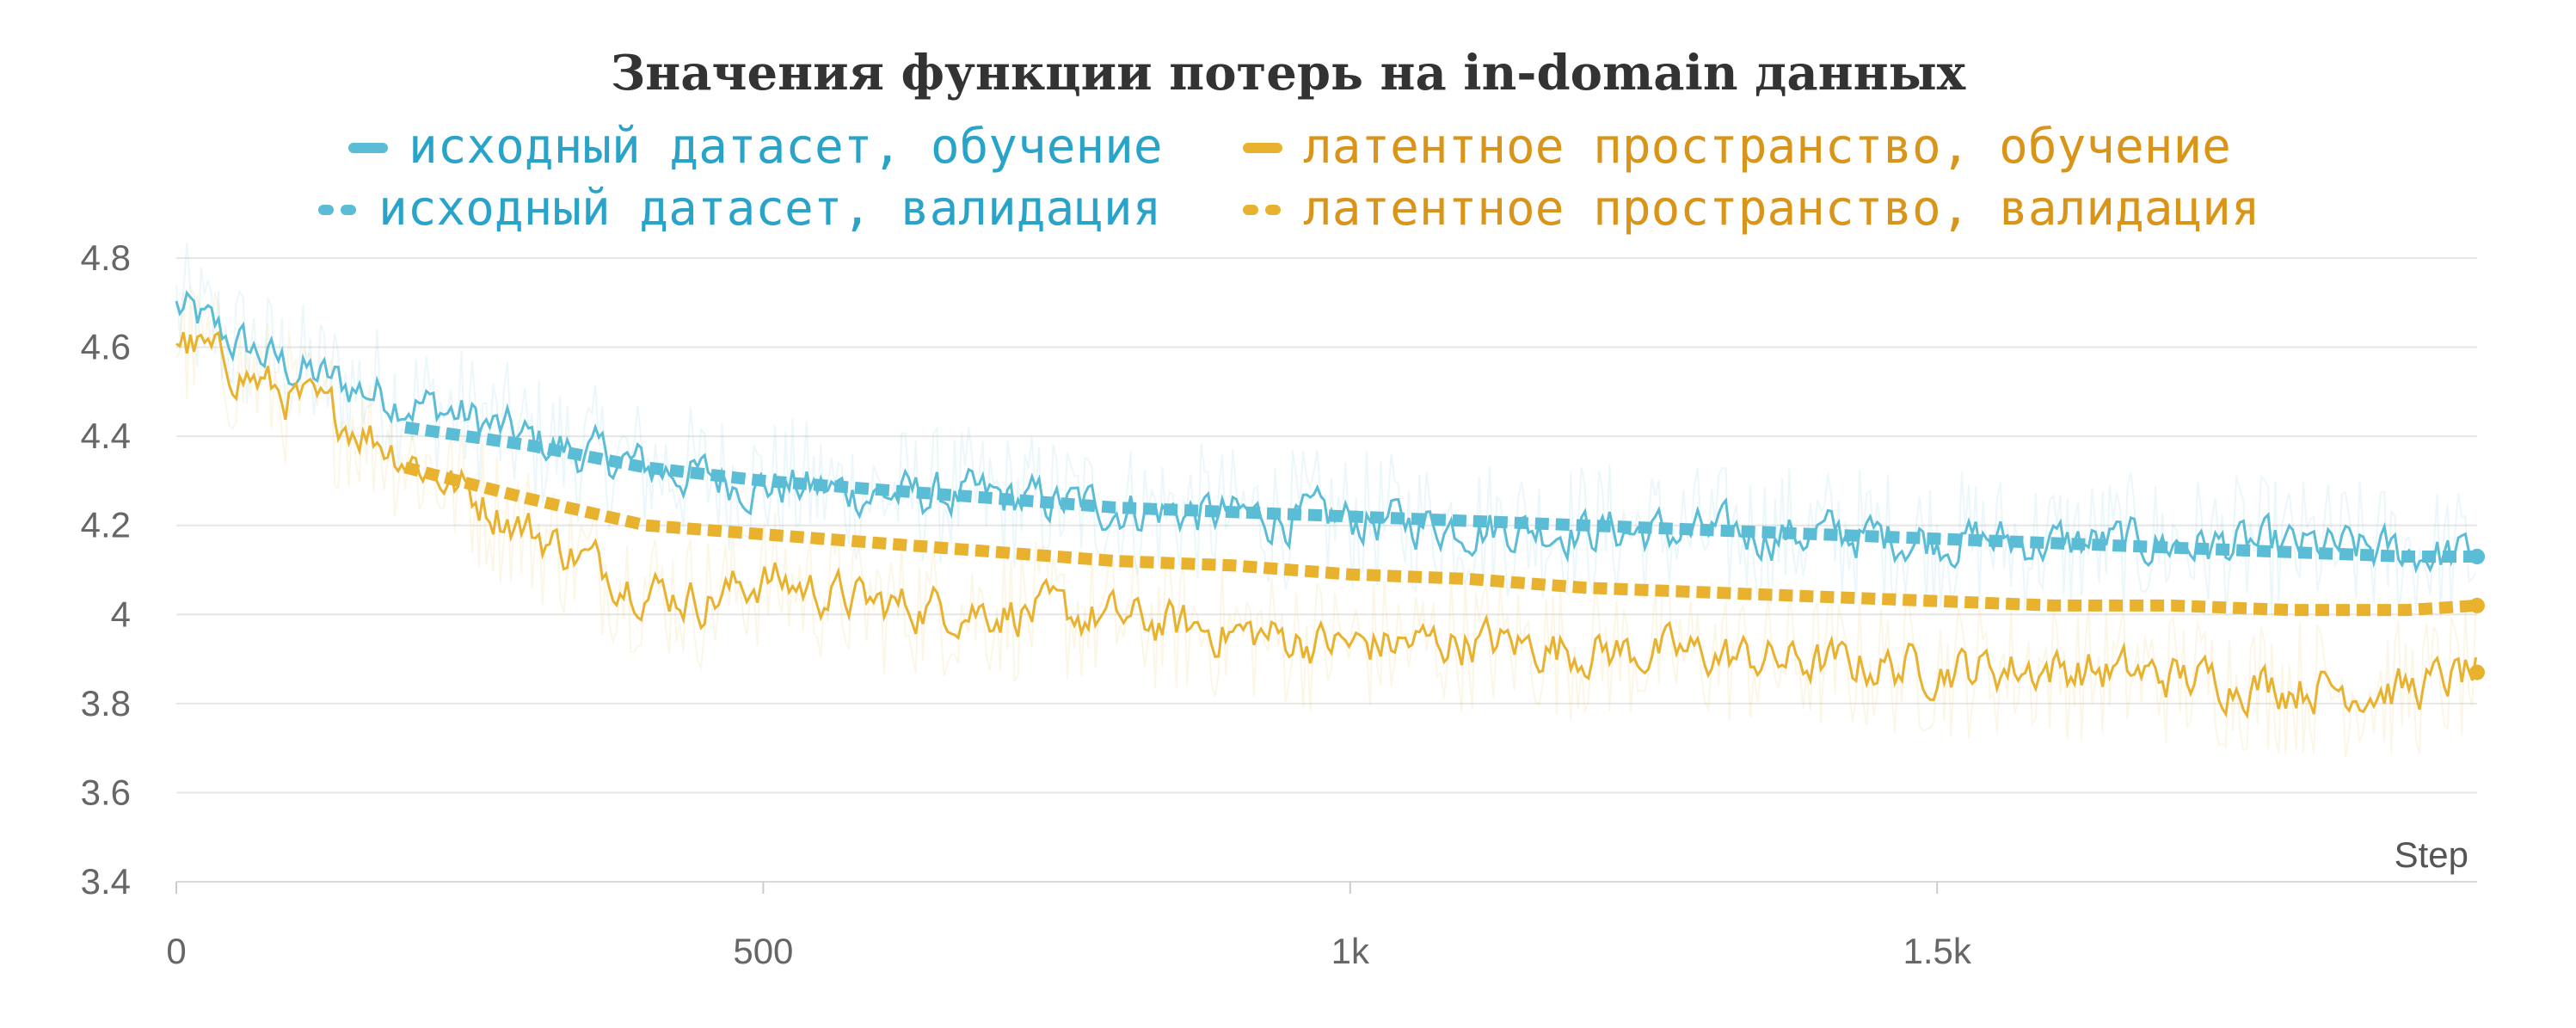 This screenshot has height=1028, width=2576. Describe the element at coordinates (763, 951) in the screenshot. I see `x-tick-label: 500` at that location.